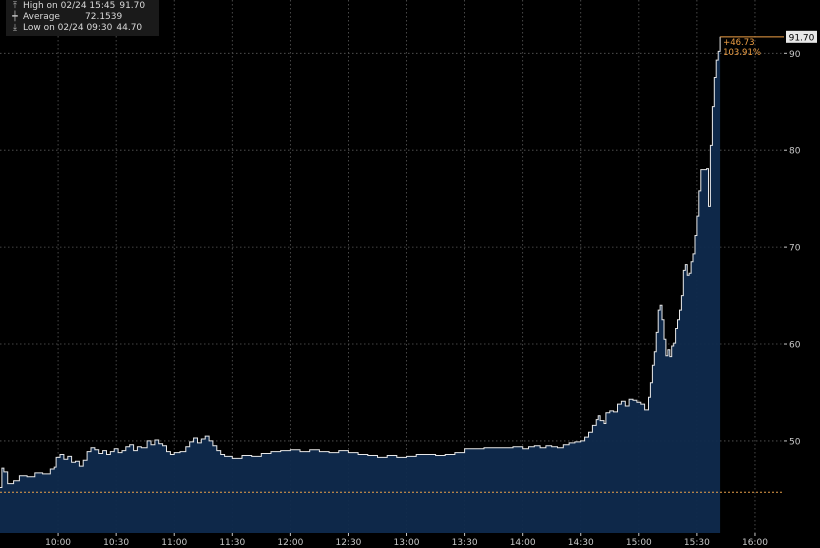  Describe the element at coordinates (232, 543) in the screenshot. I see `x-tick-label: 11:30` at that location.